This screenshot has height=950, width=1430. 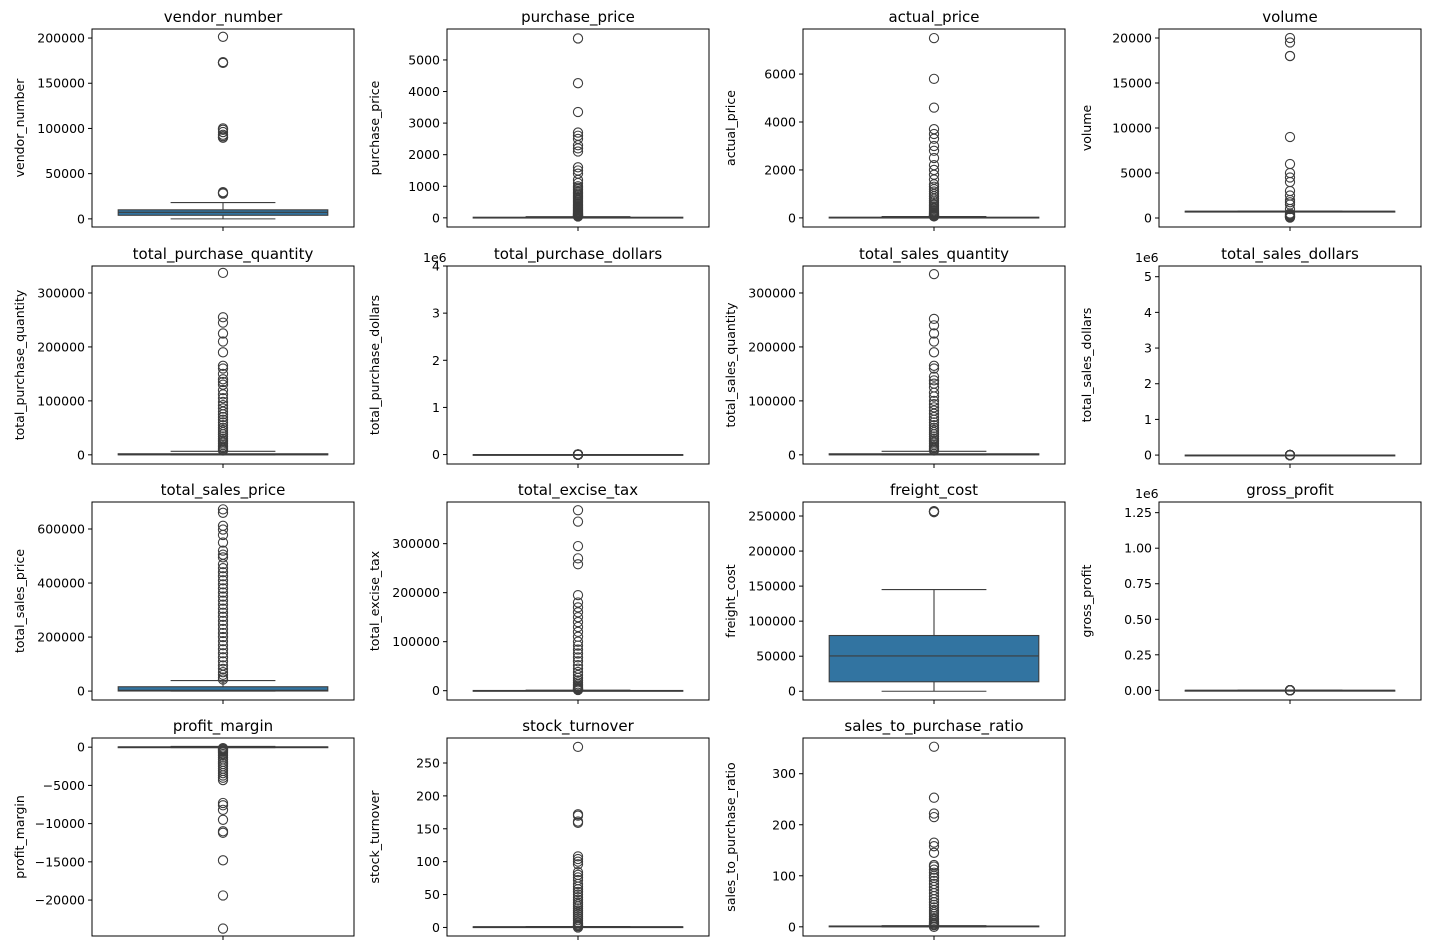 What do you see at coordinates (776, 656) in the screenshot?
I see `y-tick-label: 50000` at bounding box center [776, 656].